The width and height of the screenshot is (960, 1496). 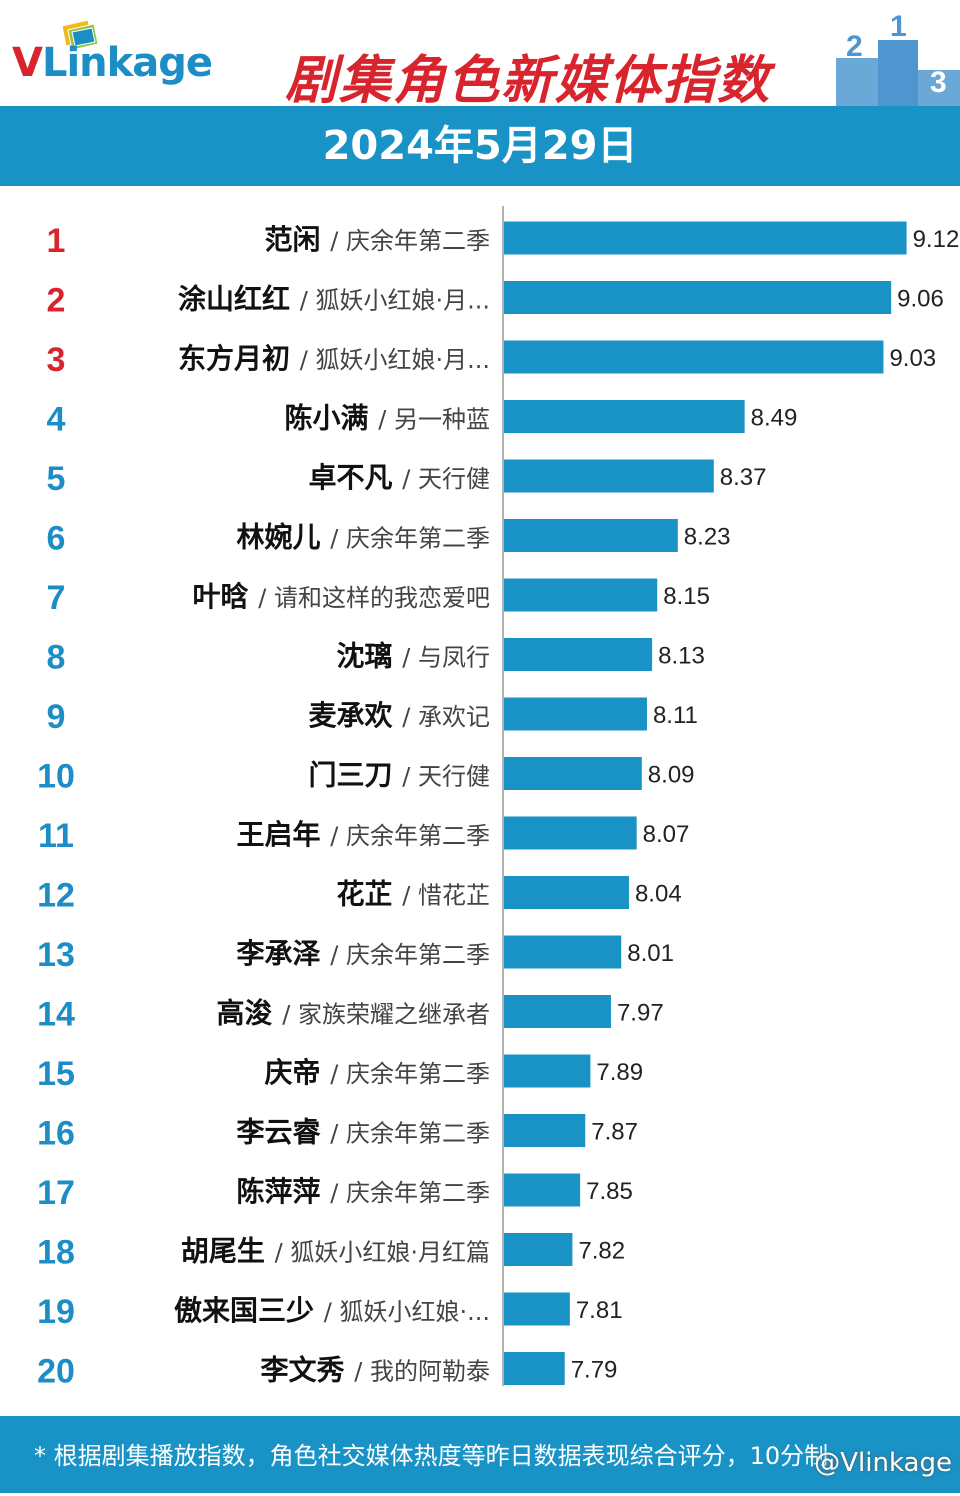 I want to click on chart-row-17: 17 陈萍萍 / 庆余年第二季 7.85, so click(x=335, y=1192).